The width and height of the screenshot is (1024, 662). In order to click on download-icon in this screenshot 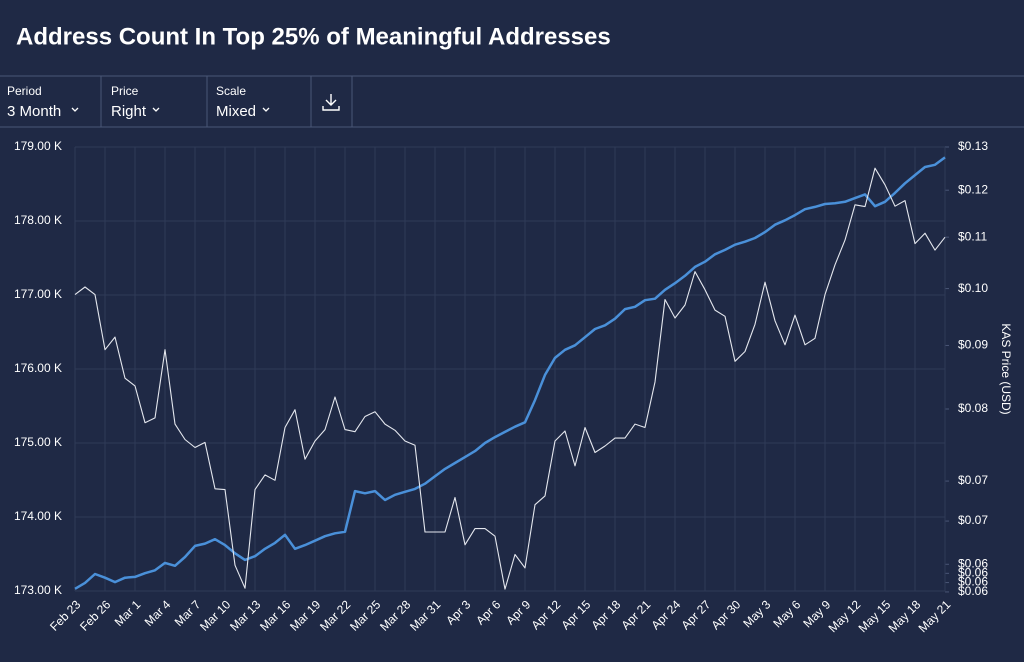, I will do `click(331, 102)`.